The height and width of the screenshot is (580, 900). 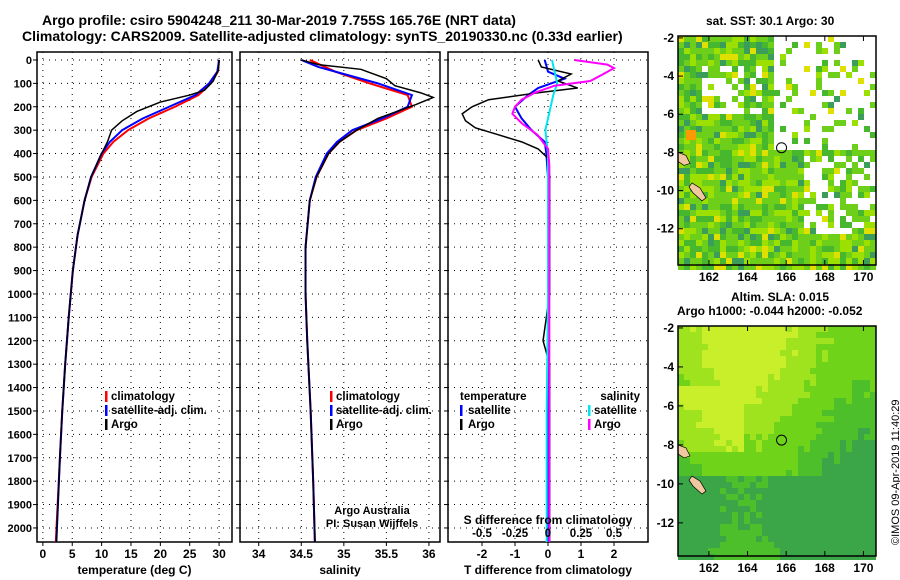 What do you see at coordinates (709, 568) in the screenshot?
I see `x-tick-label: 162` at bounding box center [709, 568].